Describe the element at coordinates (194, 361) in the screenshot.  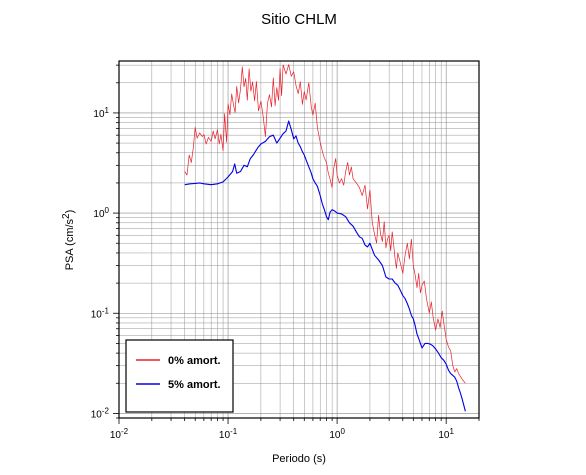
I see `legend-label-0: 0% amort.` at that location.